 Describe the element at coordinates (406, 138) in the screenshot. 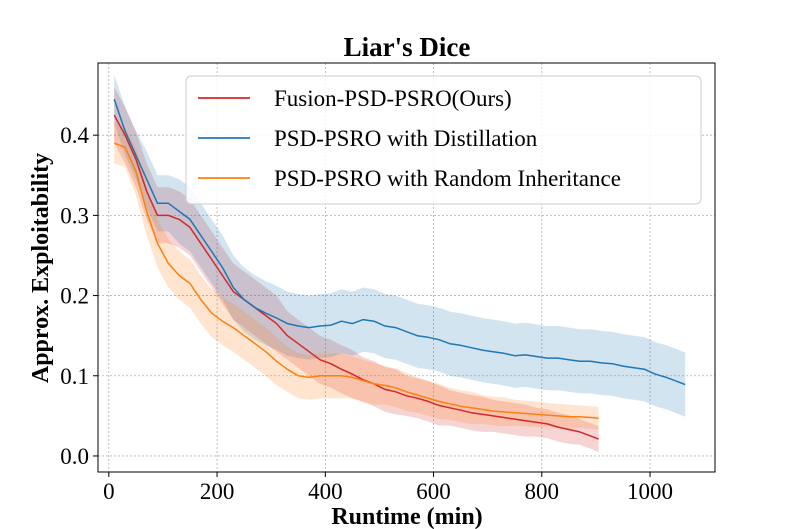

I see `legend-label-distillation: PSD-PSRO with Distillation` at that location.